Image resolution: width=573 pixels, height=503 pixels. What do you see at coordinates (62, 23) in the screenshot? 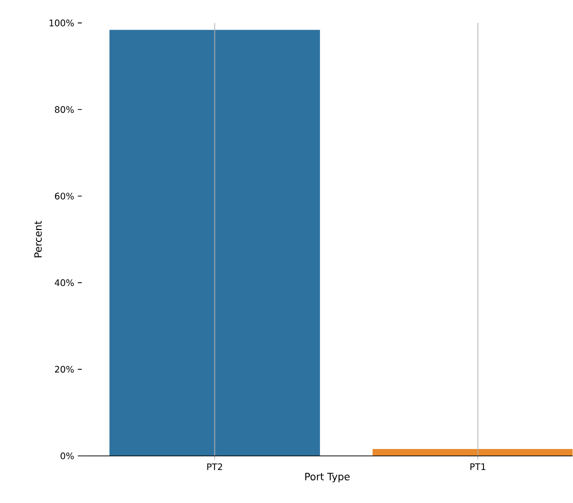
I see `y-tick-label: 100%` at bounding box center [62, 23].